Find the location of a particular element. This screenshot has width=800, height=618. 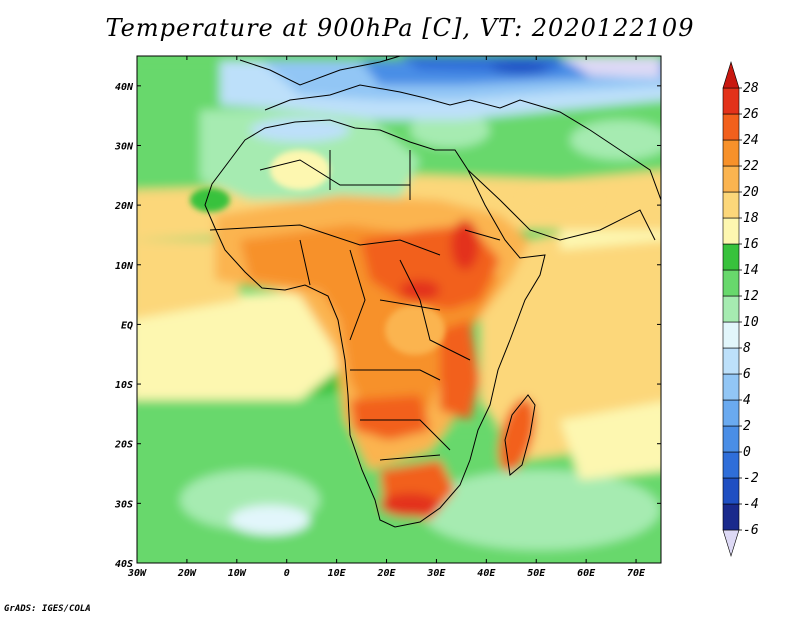

lon-tick-label: 70E is located at coordinates (636, 573).